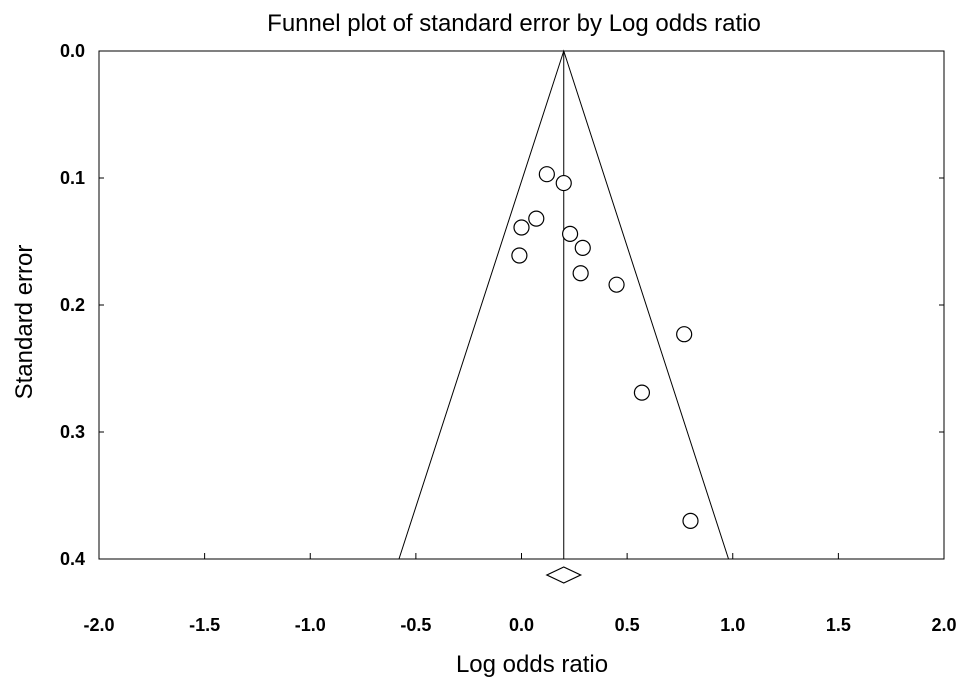  I want to click on summary-diamond-layer, so click(564, 575).